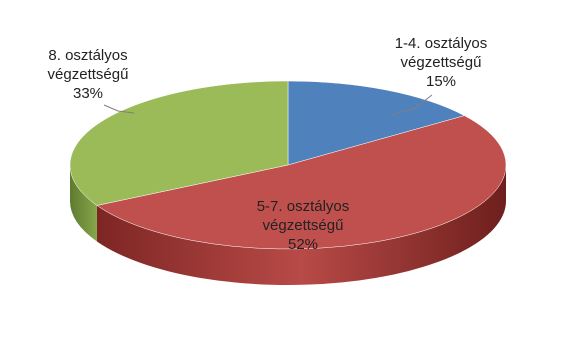 The width and height of the screenshot is (571, 345). Describe the element at coordinates (88, 93) in the screenshot. I see `data-label-8-line-3: 33%` at that location.